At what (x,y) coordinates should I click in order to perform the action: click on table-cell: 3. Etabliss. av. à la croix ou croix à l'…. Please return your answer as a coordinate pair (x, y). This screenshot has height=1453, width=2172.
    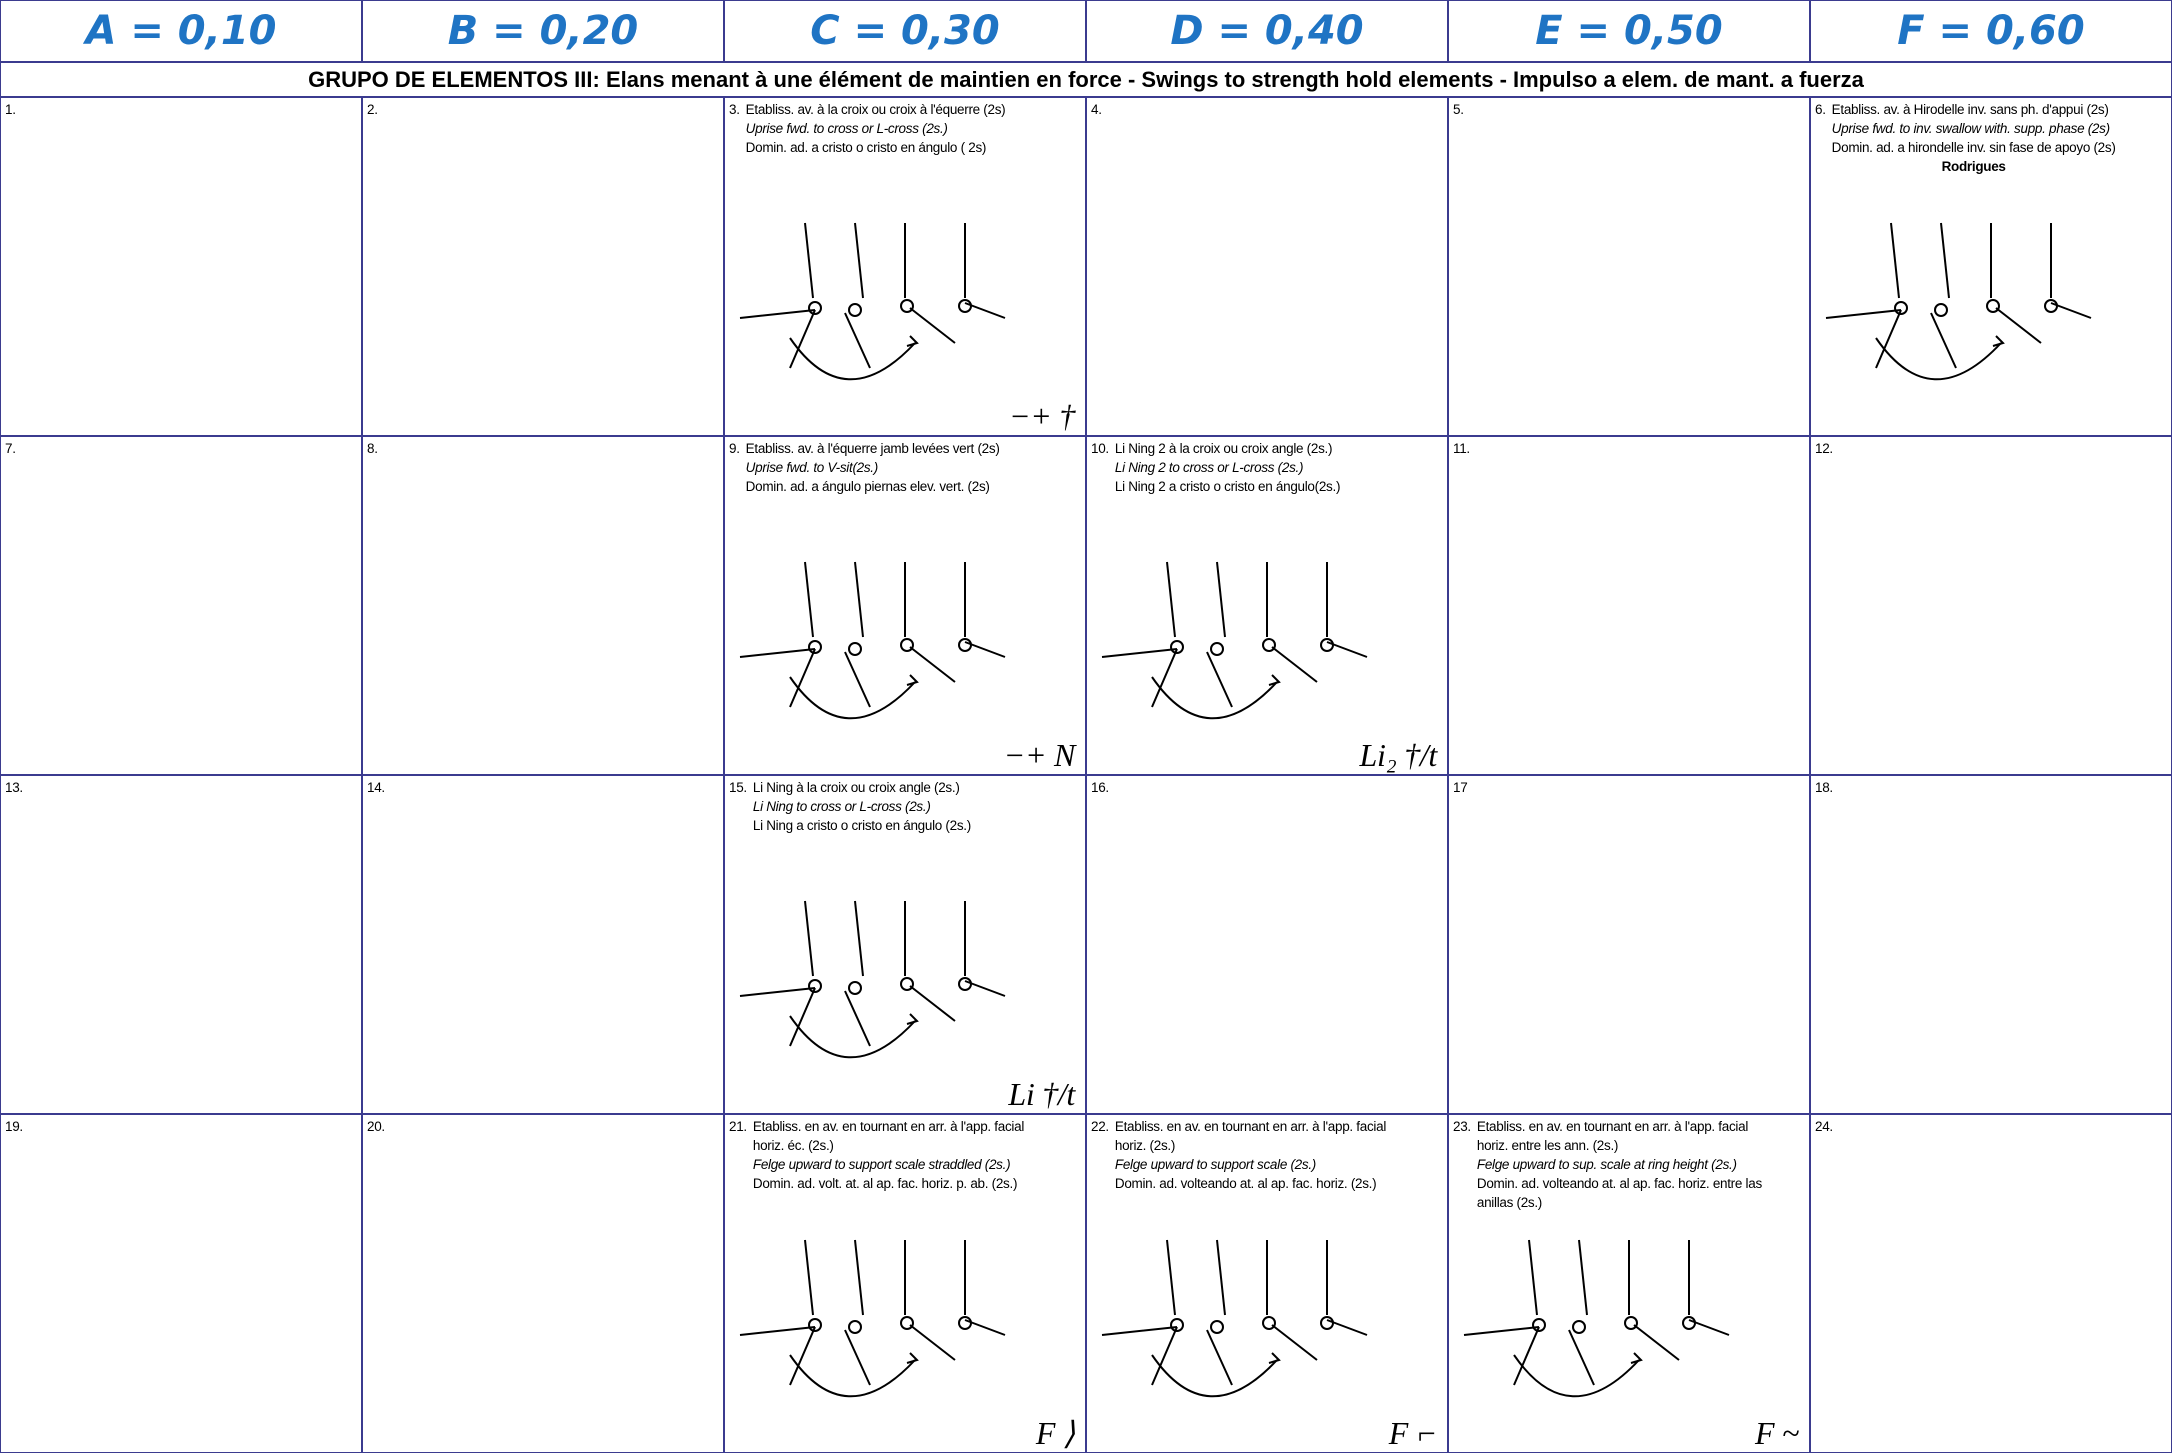
    Looking at the image, I should click on (905, 266).